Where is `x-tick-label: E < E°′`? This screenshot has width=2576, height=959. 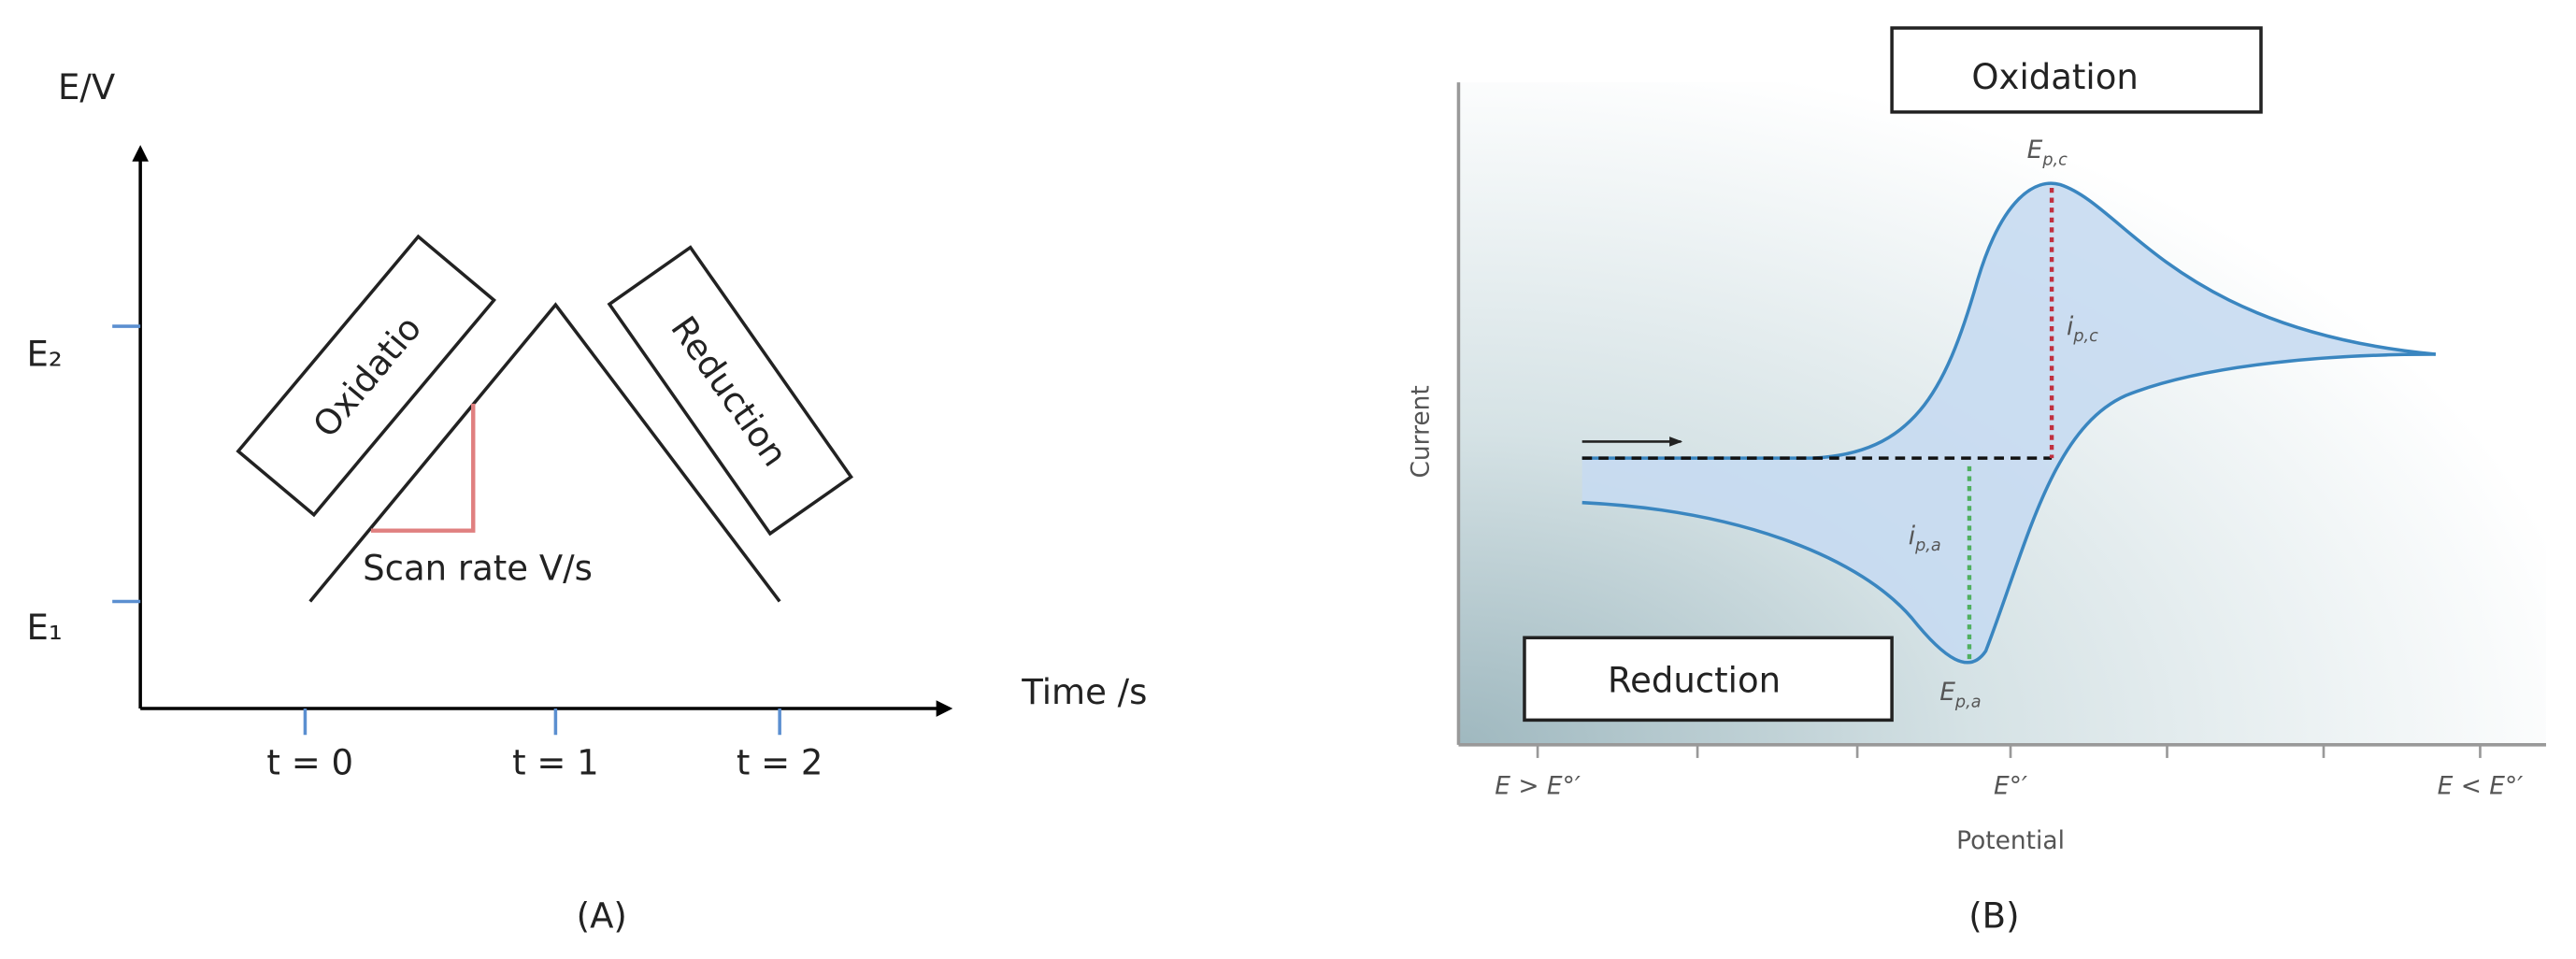
x-tick-label: E < E°′ is located at coordinates (2481, 786).